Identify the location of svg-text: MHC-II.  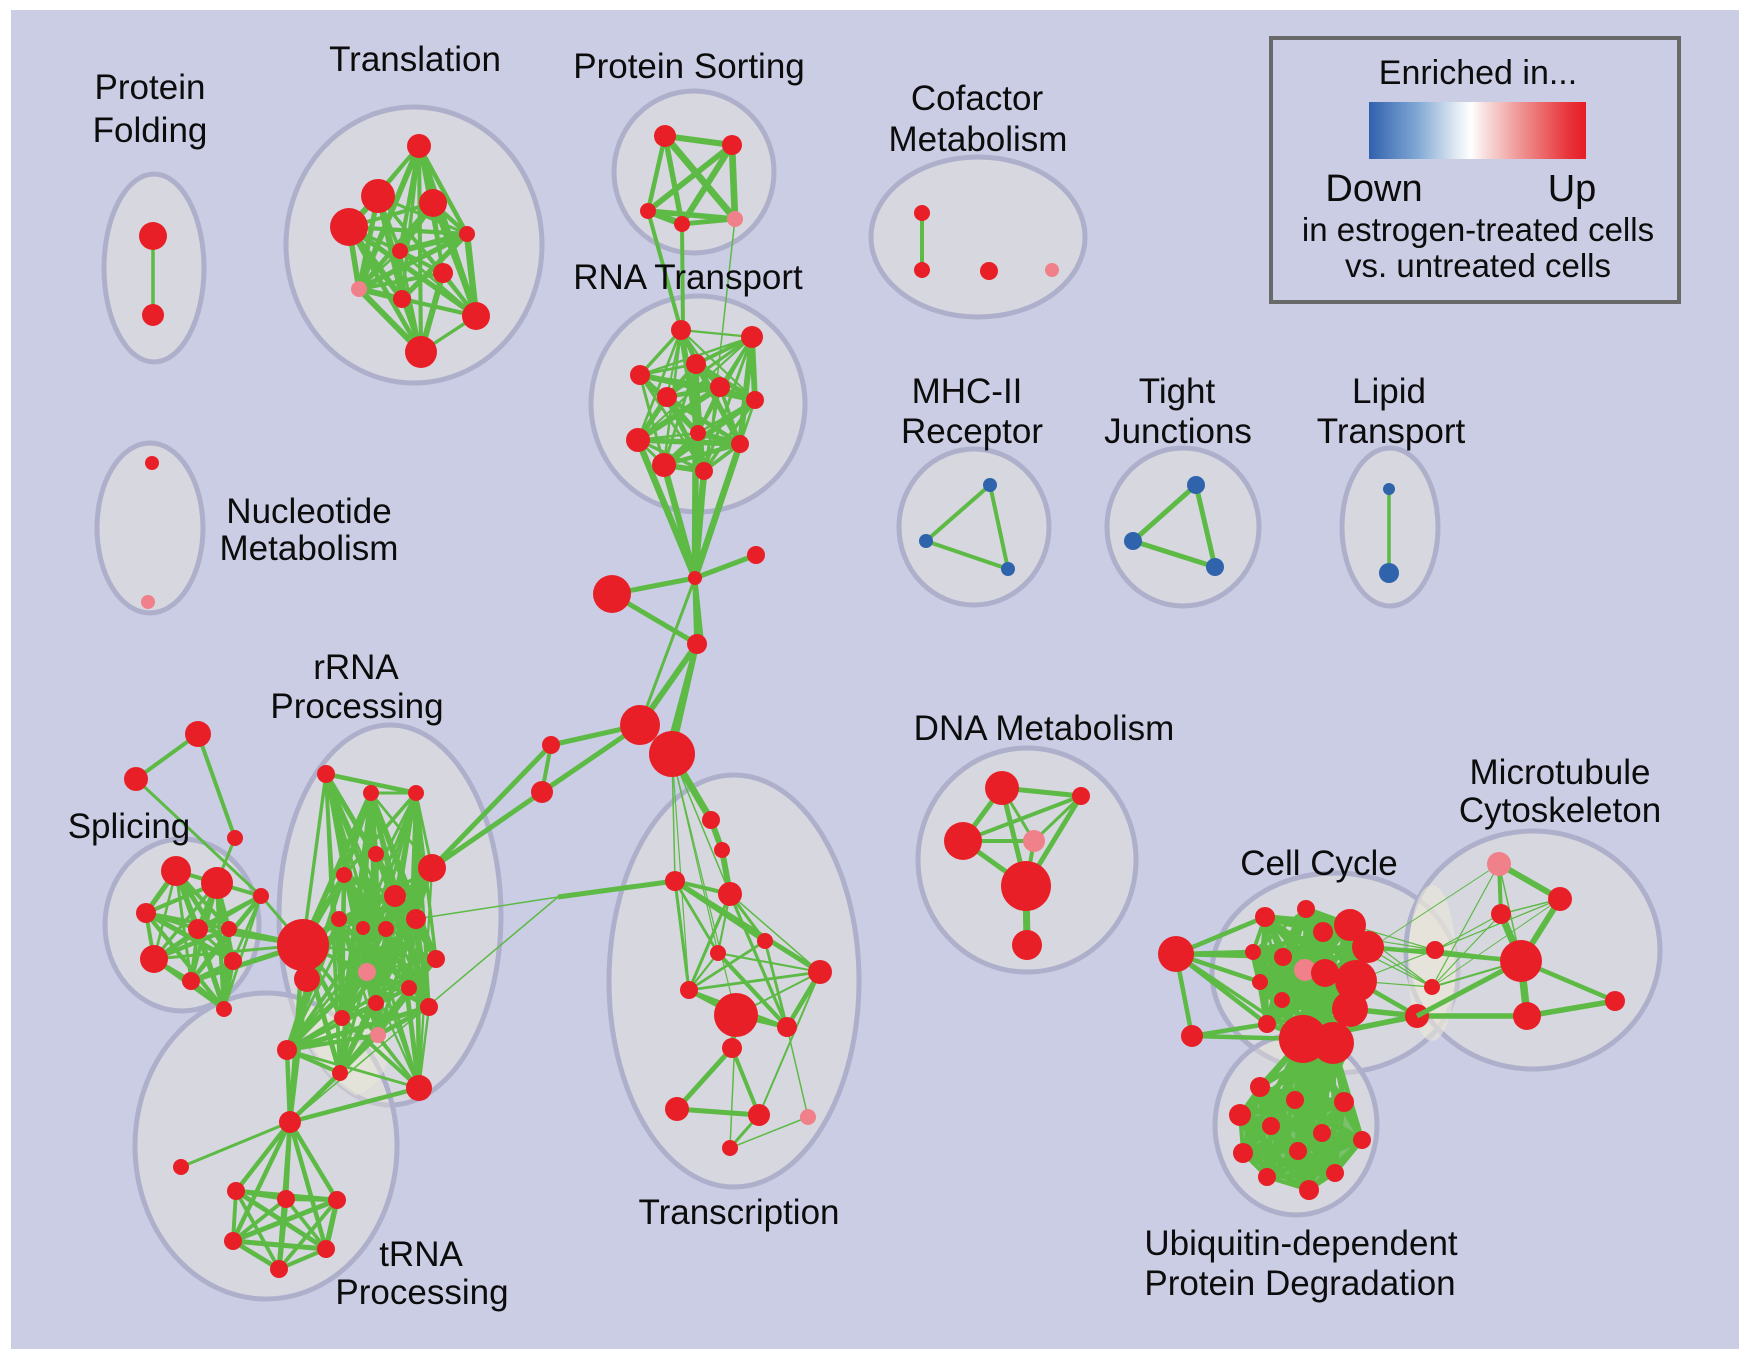
(967, 391).